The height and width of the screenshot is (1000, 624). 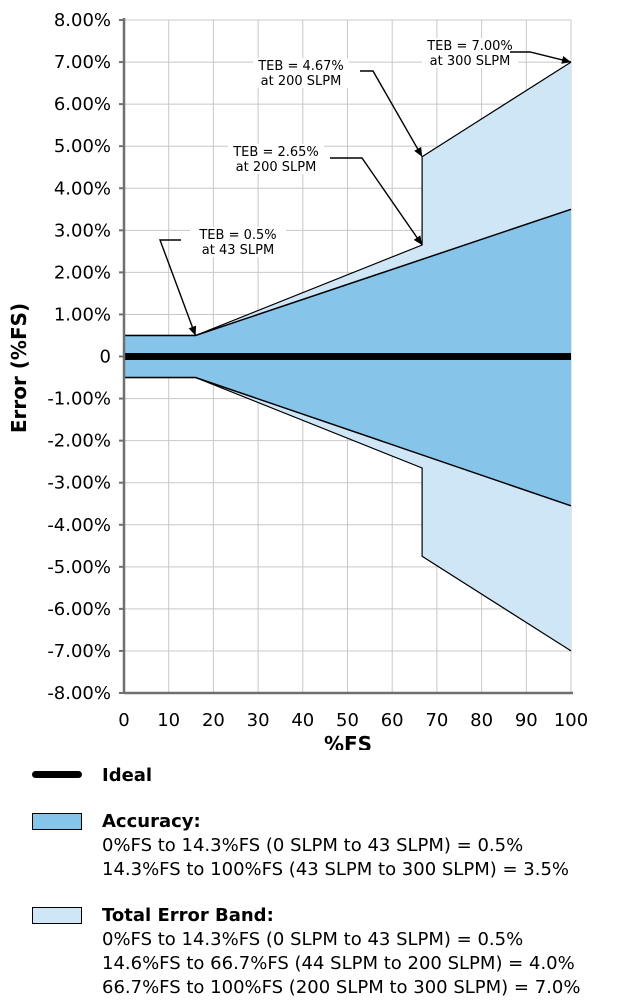 I want to click on y-tick-label: 2.00%, so click(x=82, y=272).